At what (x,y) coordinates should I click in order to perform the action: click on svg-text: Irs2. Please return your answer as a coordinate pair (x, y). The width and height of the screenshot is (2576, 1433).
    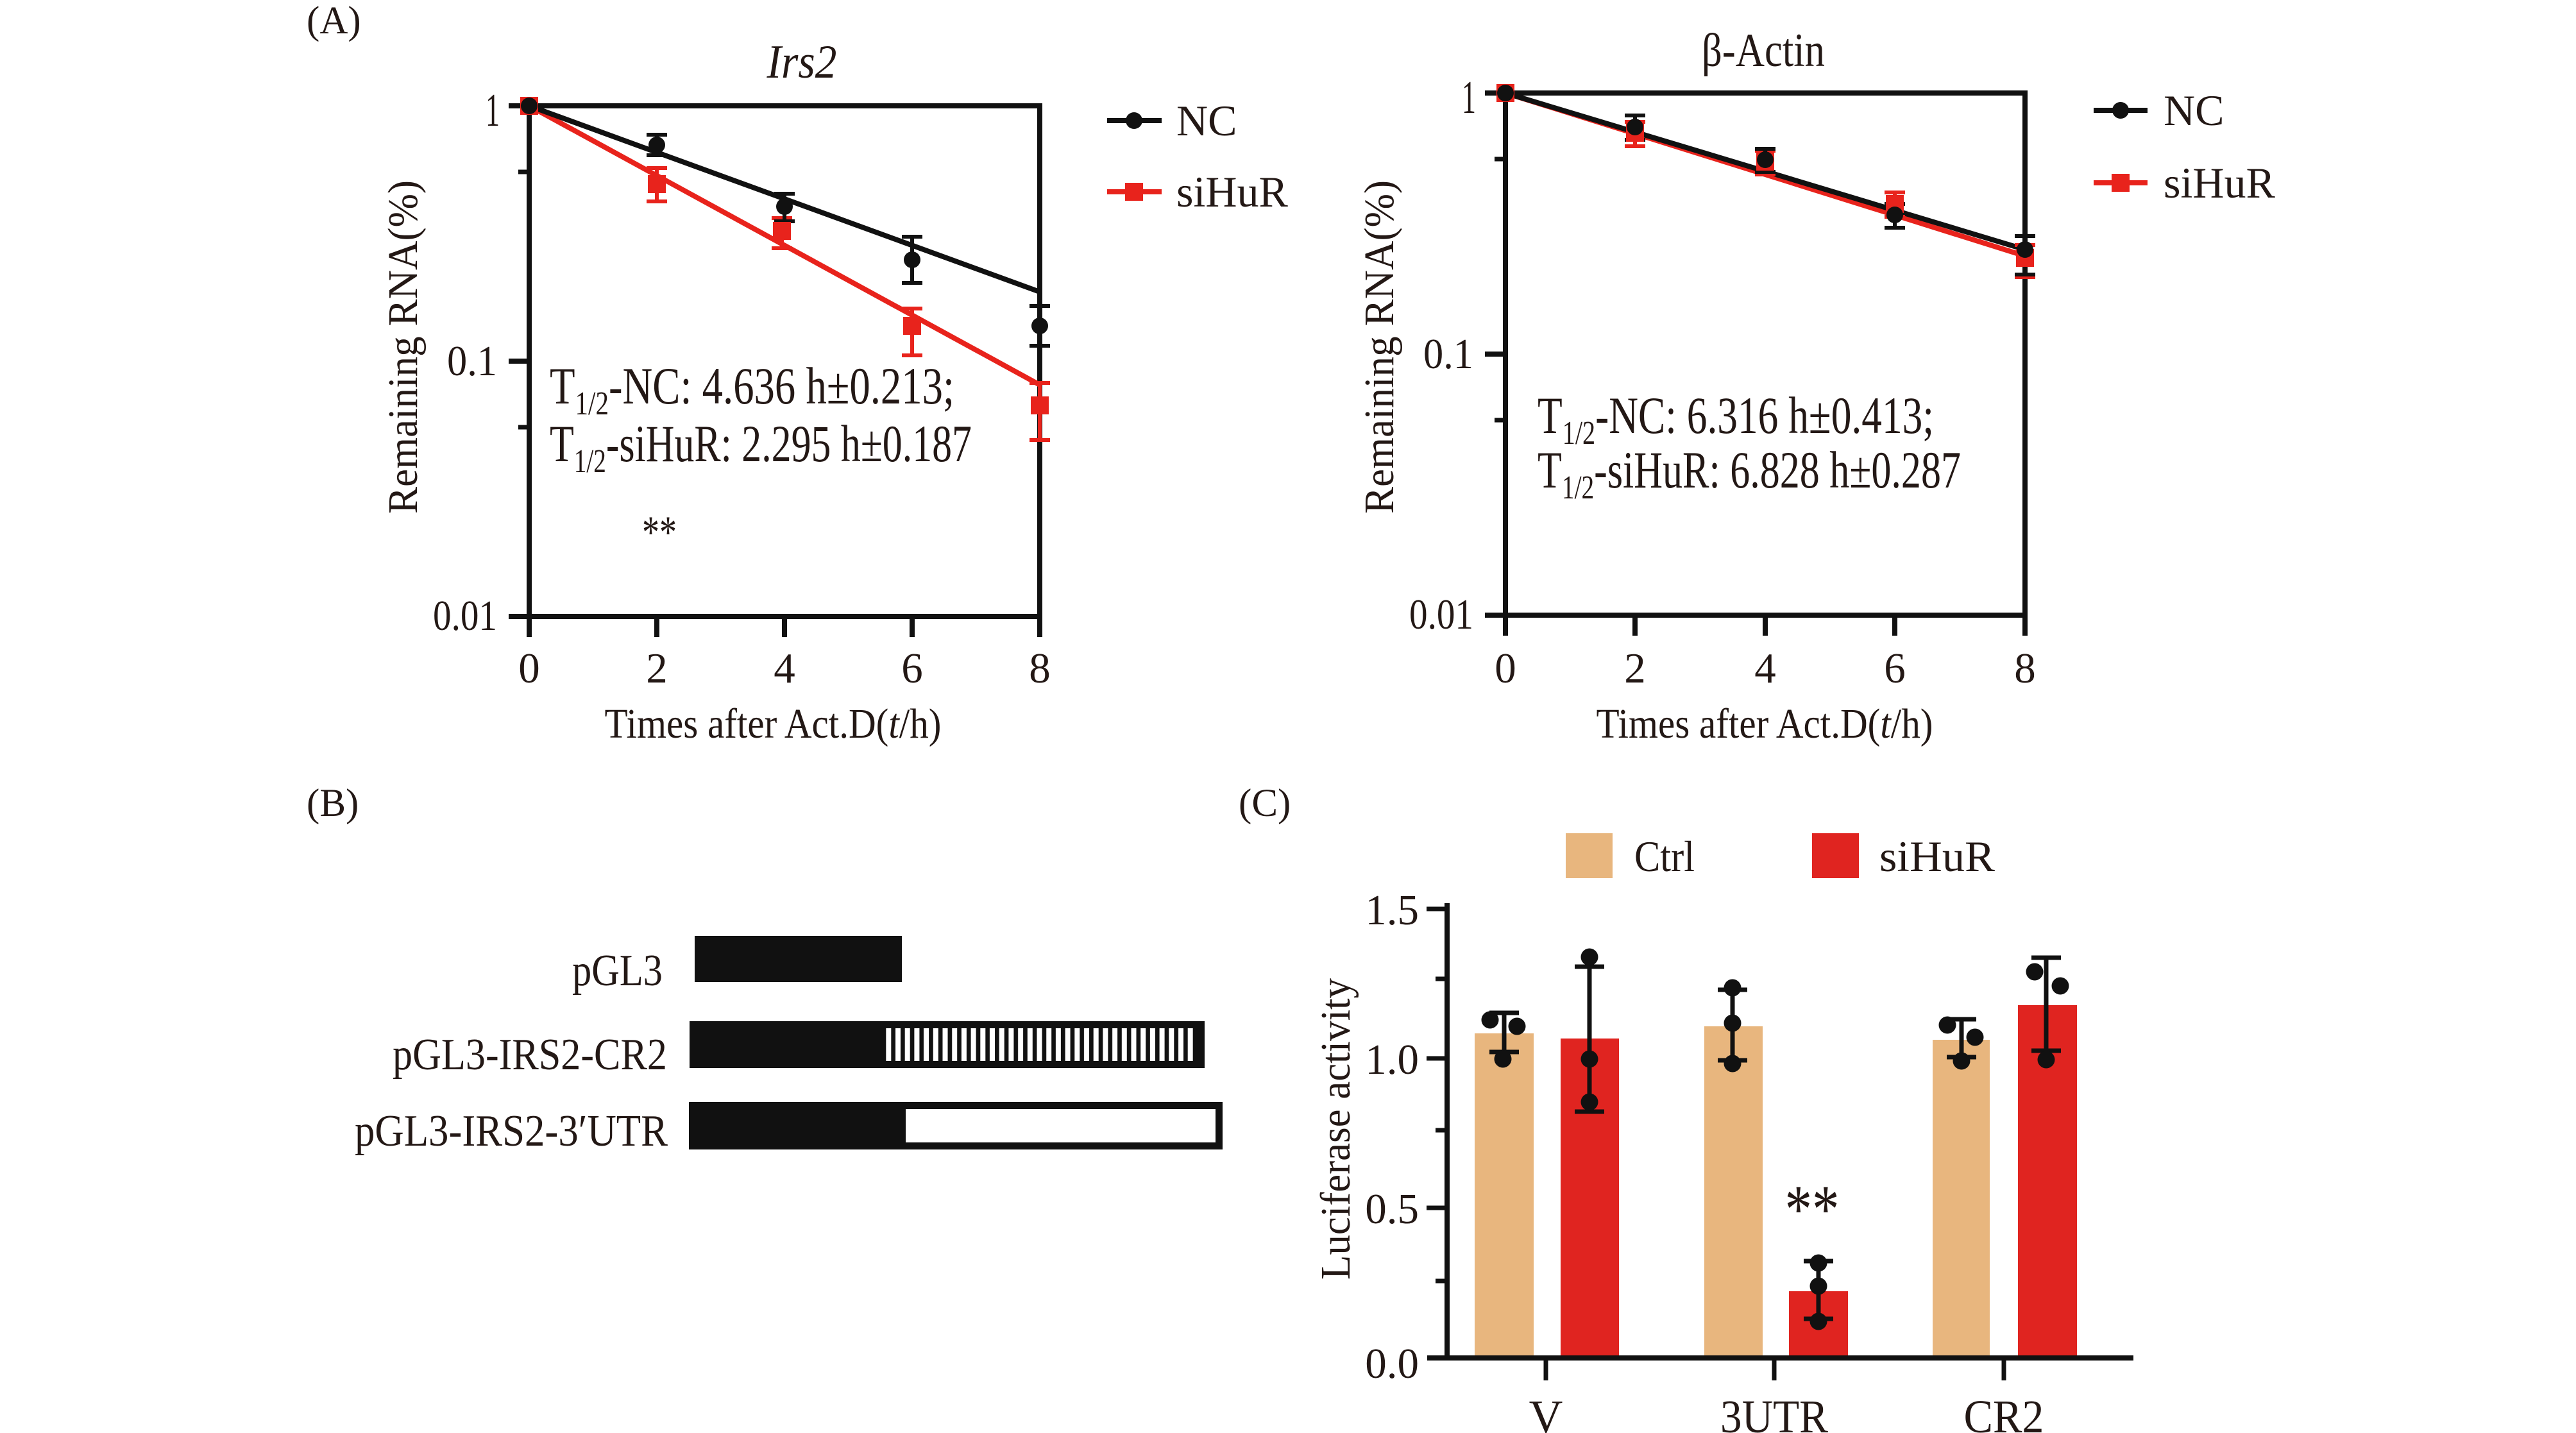
    Looking at the image, I should click on (802, 62).